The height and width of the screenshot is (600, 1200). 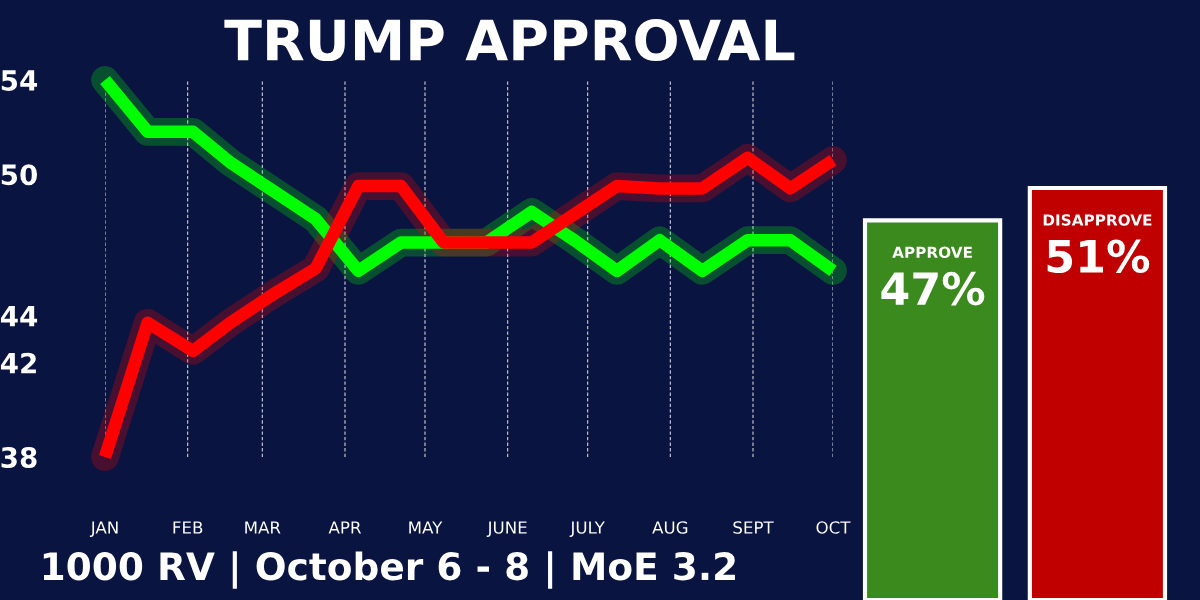 I want to click on data-label: 51%, so click(x=1098, y=256).